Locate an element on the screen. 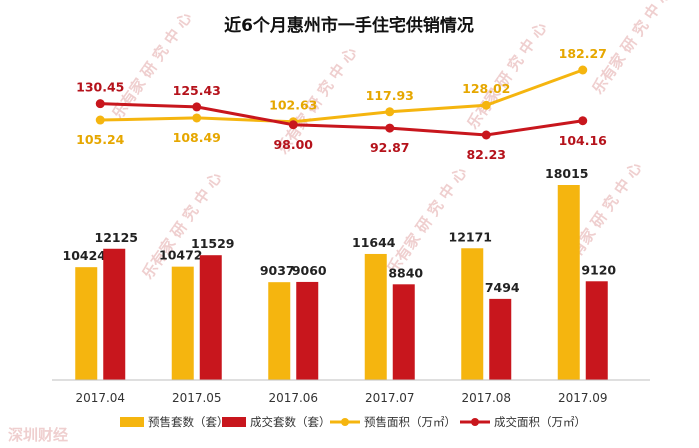  bar-value-label: 12125 is located at coordinates (117, 237).